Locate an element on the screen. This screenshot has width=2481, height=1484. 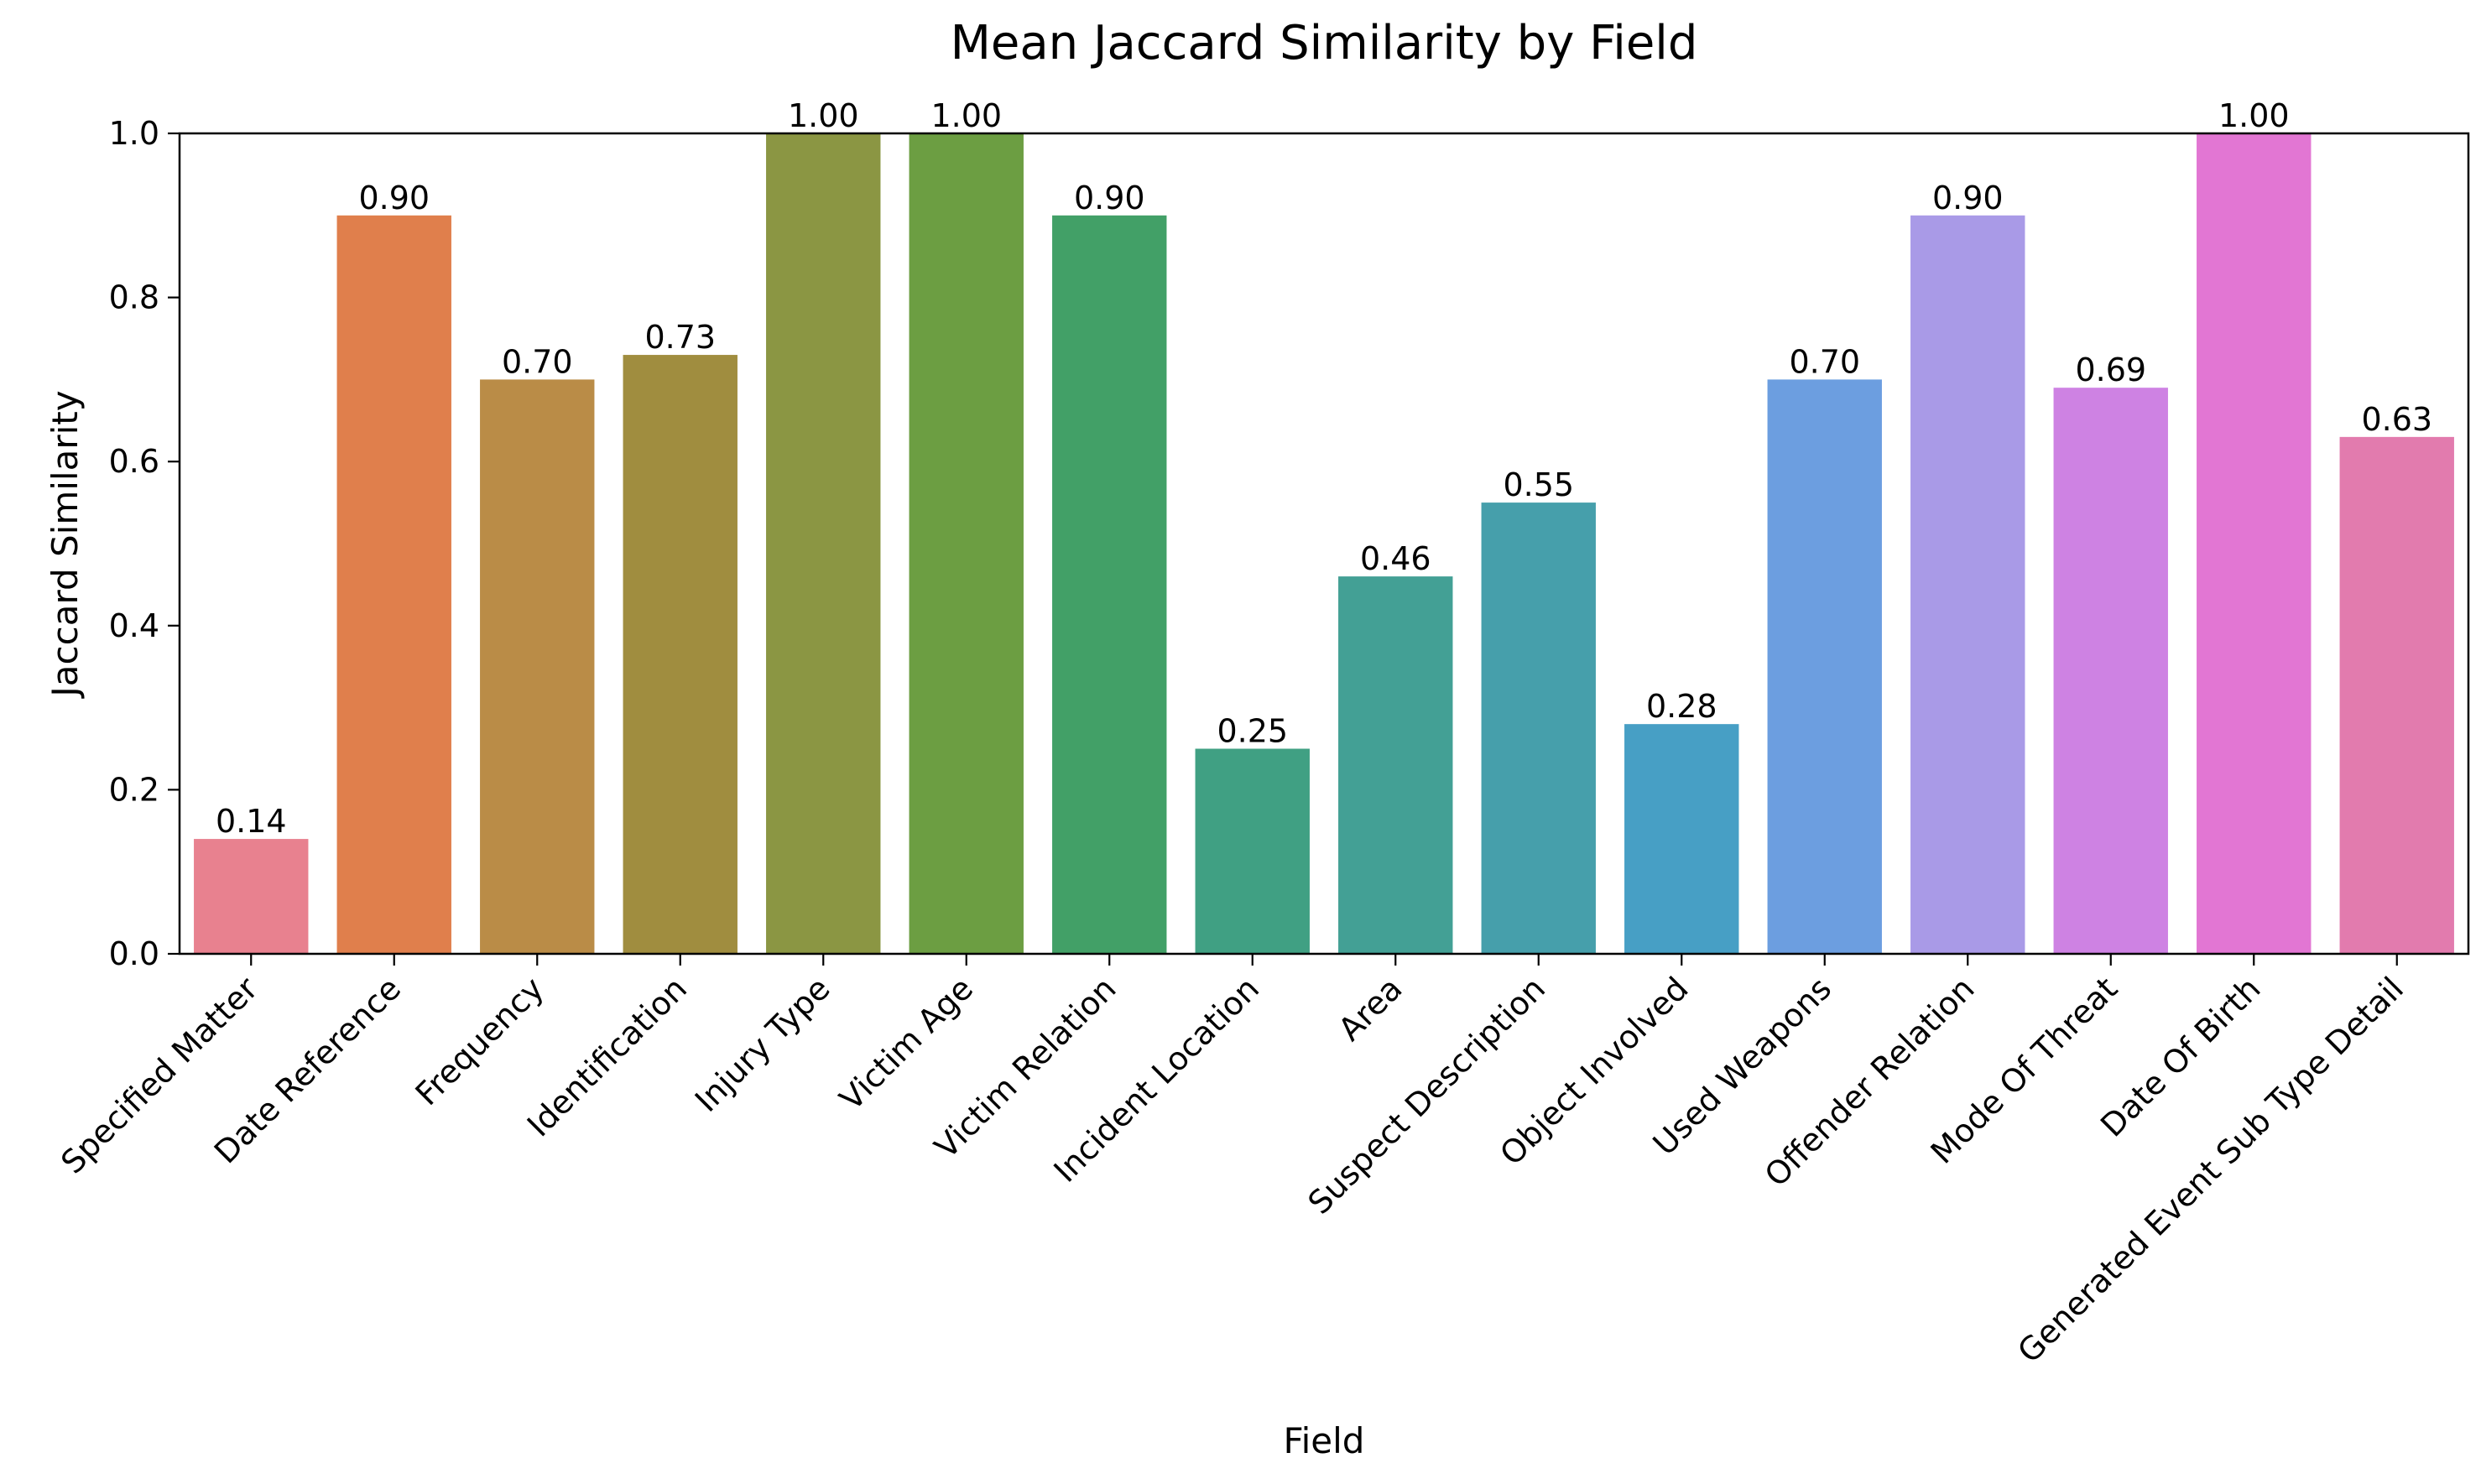
data-label: 0.28 is located at coordinates (1681, 706).